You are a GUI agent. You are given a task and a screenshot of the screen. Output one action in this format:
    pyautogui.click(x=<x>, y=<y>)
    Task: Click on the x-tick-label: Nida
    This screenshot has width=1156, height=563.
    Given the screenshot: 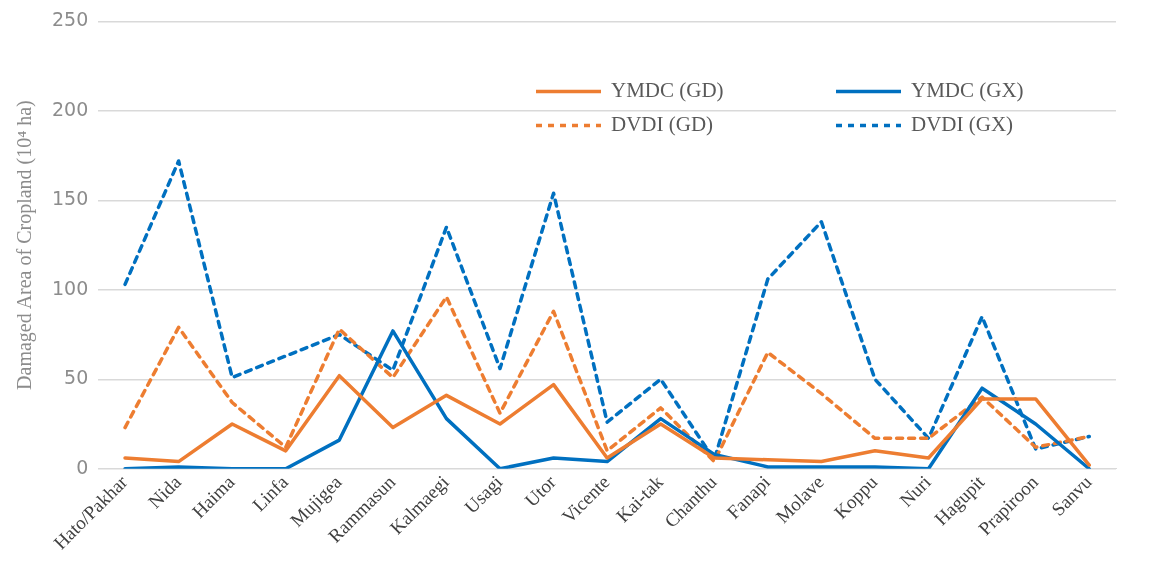 What is the action you would take?
    pyautogui.click(x=165, y=491)
    